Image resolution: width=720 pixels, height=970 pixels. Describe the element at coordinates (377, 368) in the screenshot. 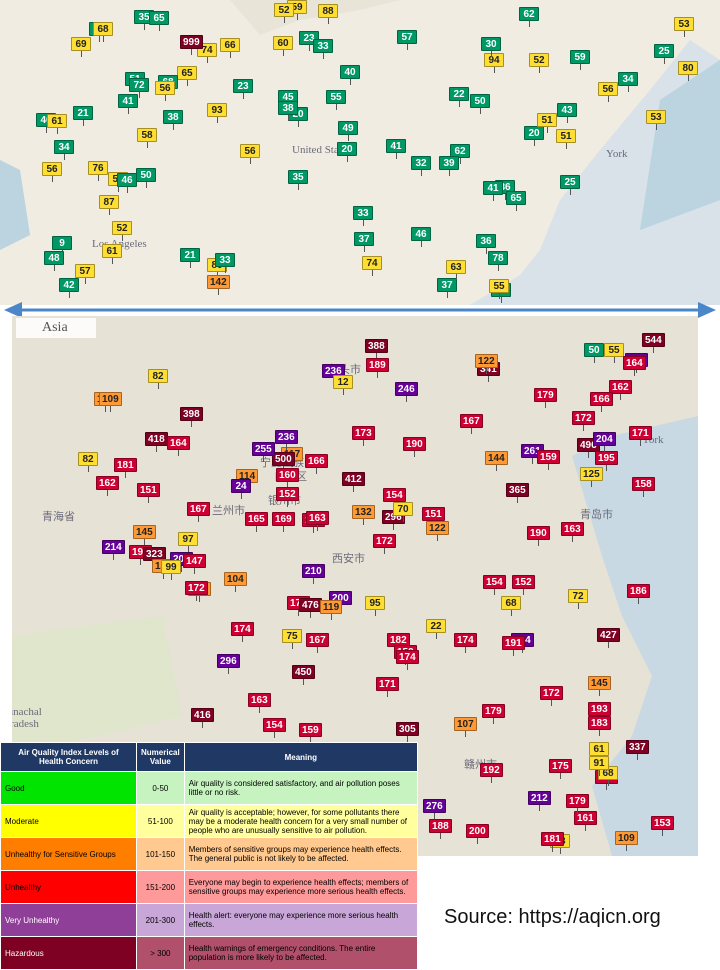

I see `aqi-station-marker: 189` at that location.